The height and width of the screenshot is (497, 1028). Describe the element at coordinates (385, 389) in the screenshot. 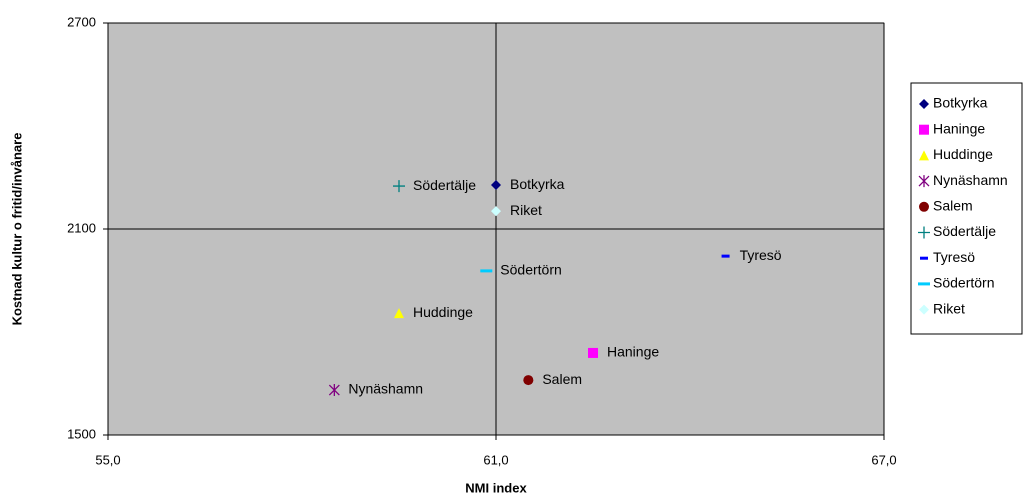

I see `data-label: Nynäshamn` at that location.